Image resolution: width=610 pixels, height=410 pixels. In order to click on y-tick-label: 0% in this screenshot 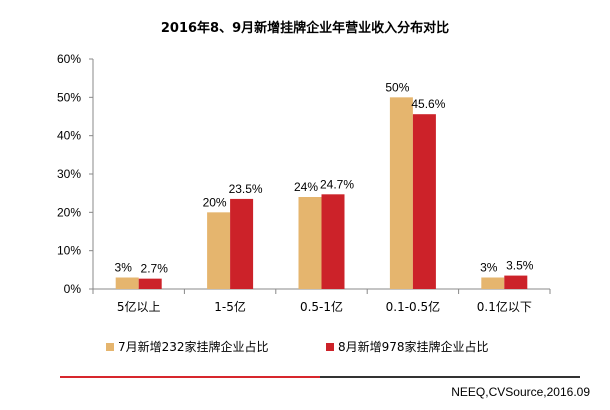, I will do `click(73, 289)`.